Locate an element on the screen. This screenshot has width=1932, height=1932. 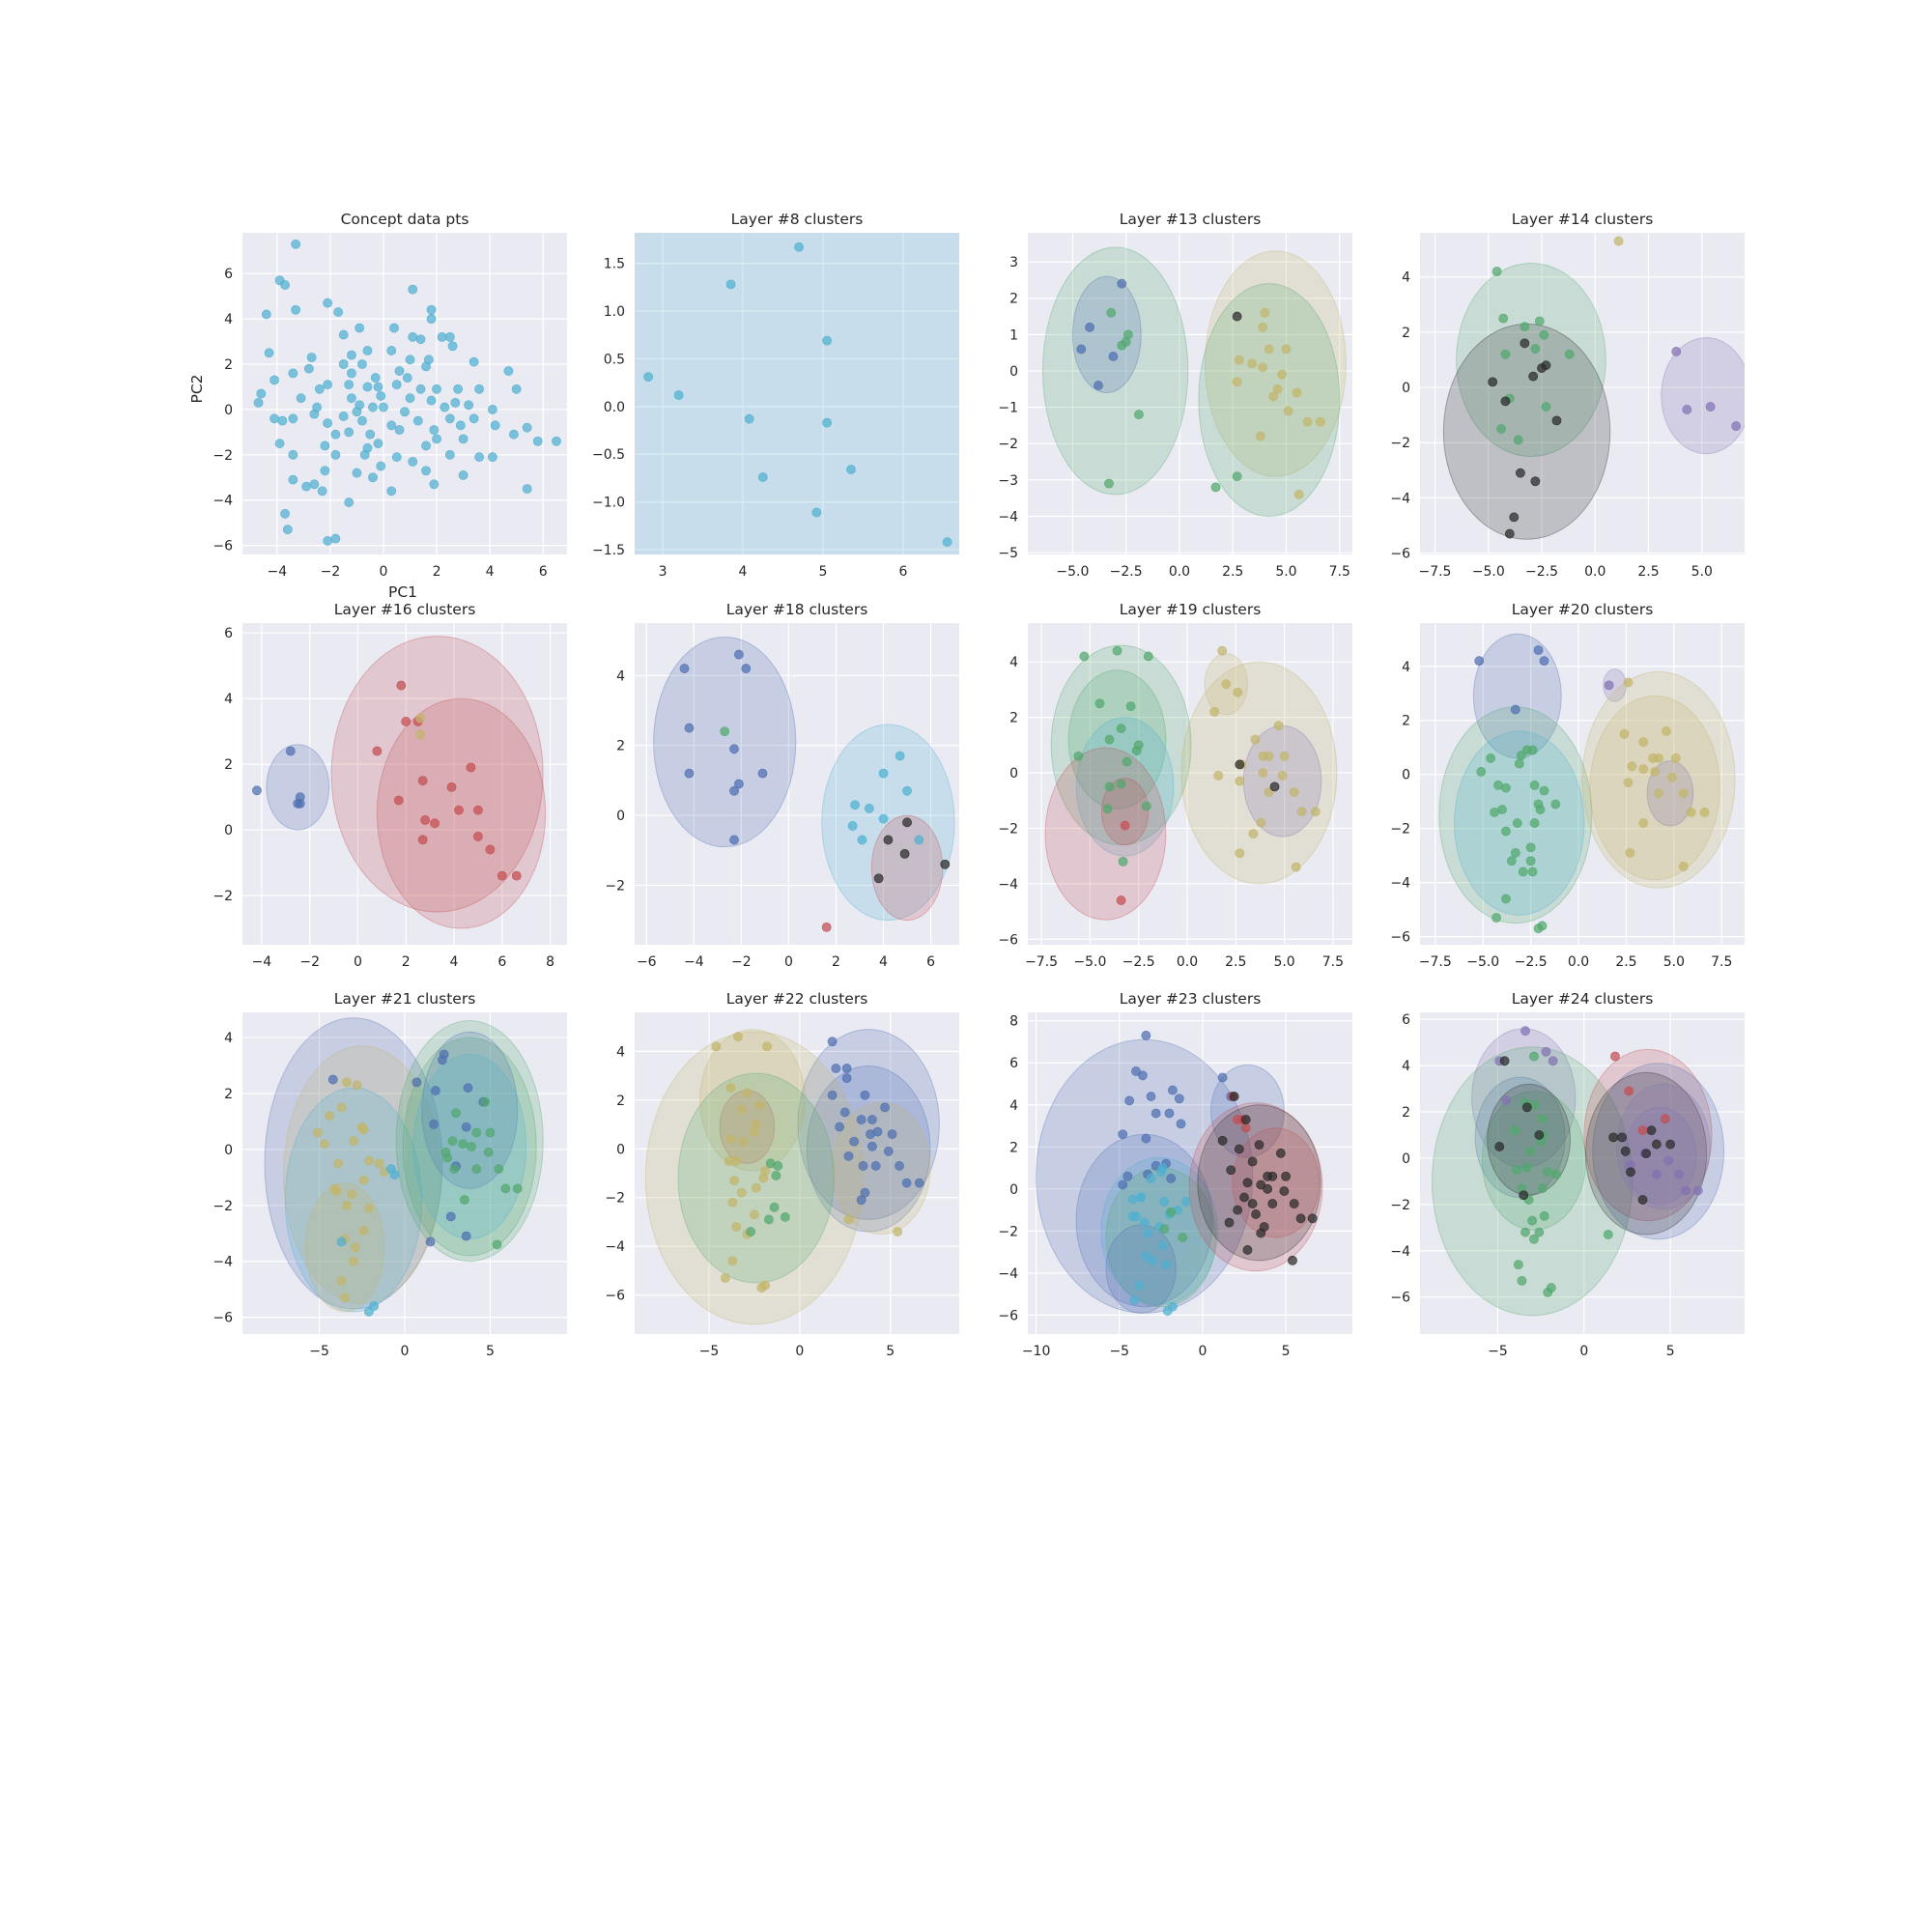
x-tick-label: 0 is located at coordinates (384, 572).